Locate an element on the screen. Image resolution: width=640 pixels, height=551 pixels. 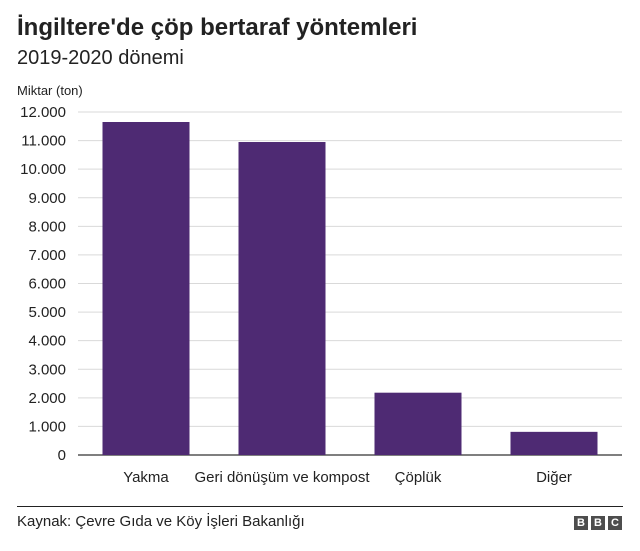
x-tick-label: Geri dönüşüm ve kompost is located at coordinates (282, 477).